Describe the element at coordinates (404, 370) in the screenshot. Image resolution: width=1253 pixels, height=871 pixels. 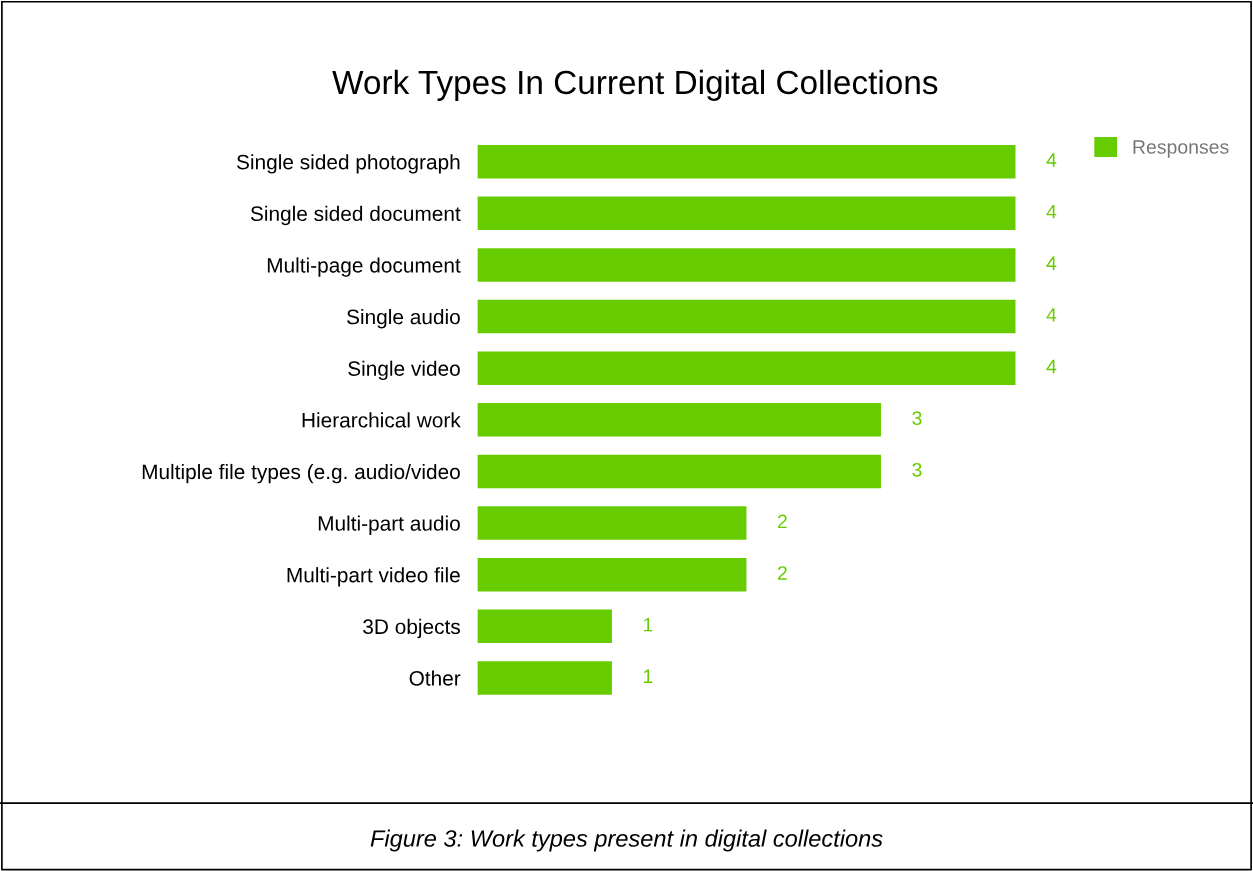
I see `y-tick-label: Single video` at that location.